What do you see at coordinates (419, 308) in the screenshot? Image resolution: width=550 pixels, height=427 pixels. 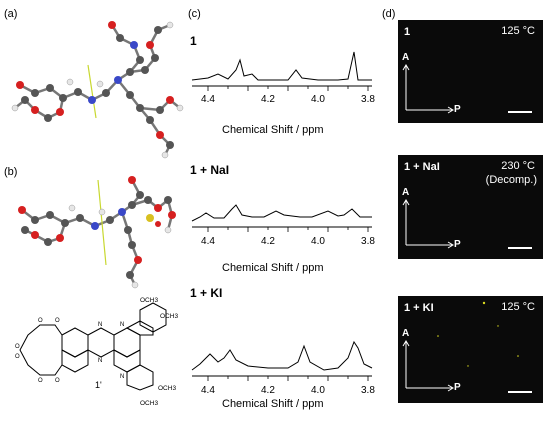 I see `pom-label: 1 + KI` at bounding box center [419, 308].